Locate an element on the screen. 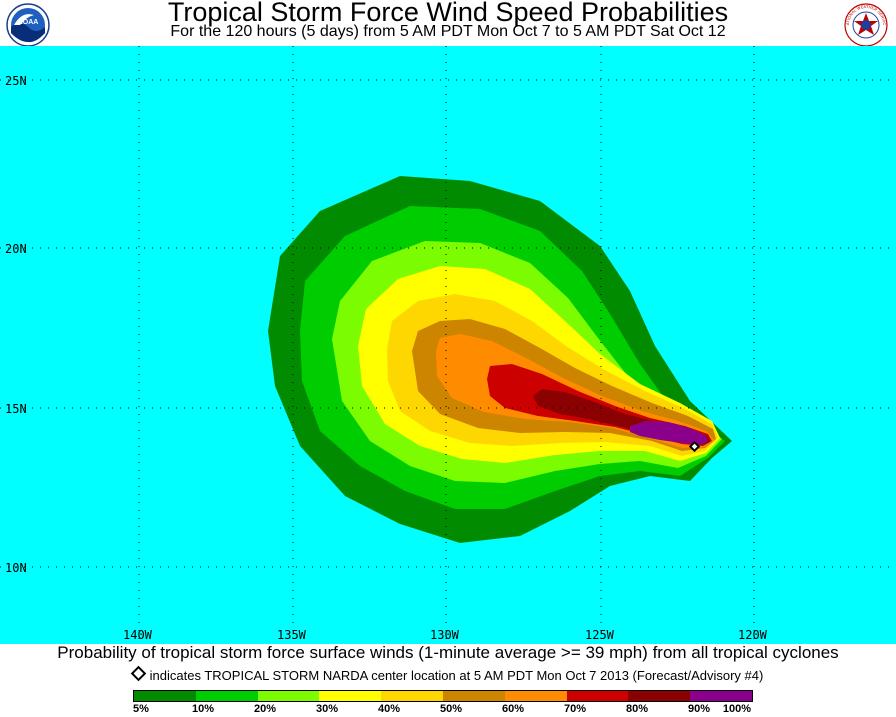  legend-label: 100% is located at coordinates (737, 709).